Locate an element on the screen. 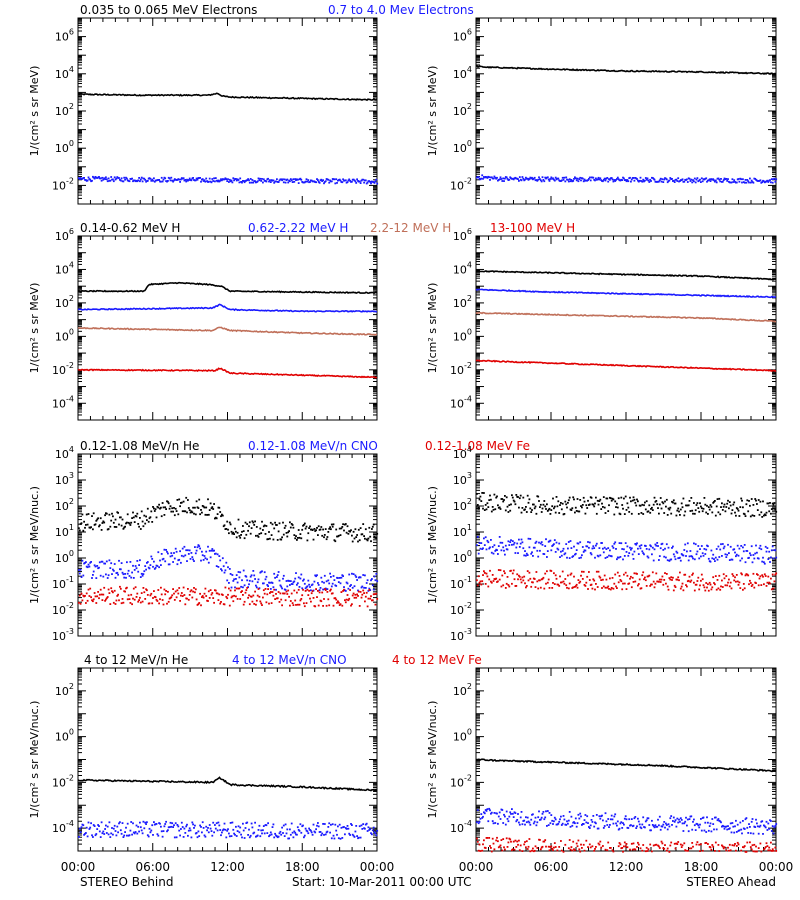 This screenshot has width=800, height=900. series-0-12-1-08-mev-n-he is located at coordinates (627, 505).